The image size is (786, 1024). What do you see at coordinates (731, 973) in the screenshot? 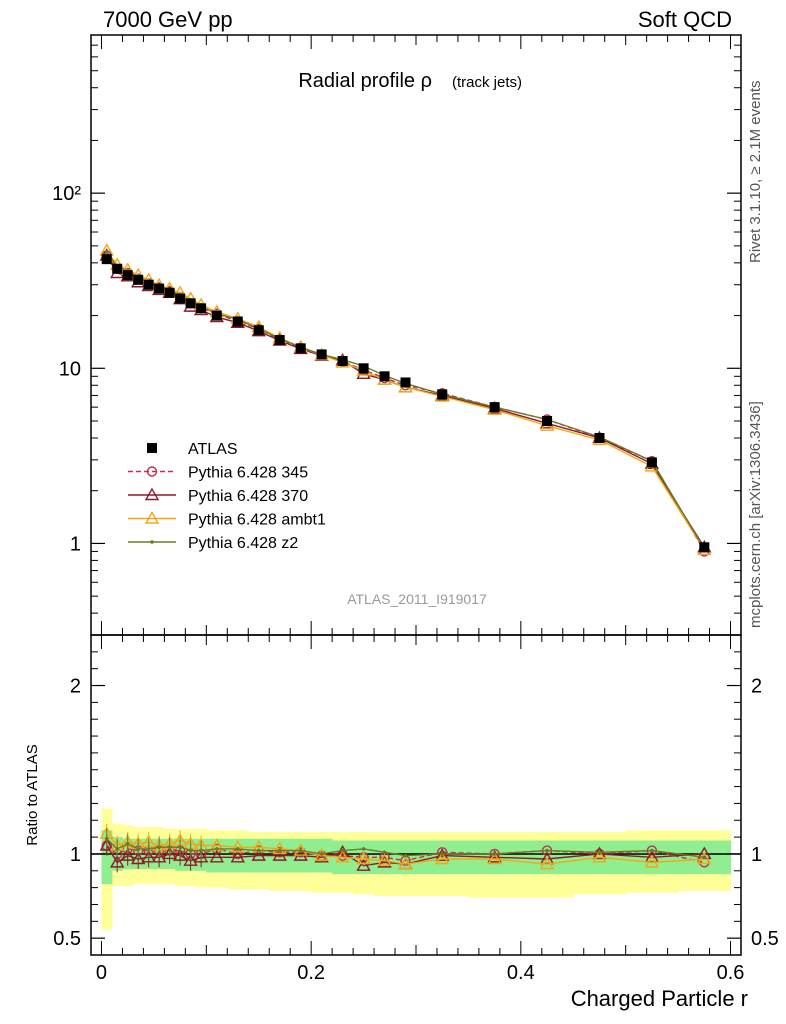
I see `x-tick-label: 0.6` at bounding box center [731, 973].